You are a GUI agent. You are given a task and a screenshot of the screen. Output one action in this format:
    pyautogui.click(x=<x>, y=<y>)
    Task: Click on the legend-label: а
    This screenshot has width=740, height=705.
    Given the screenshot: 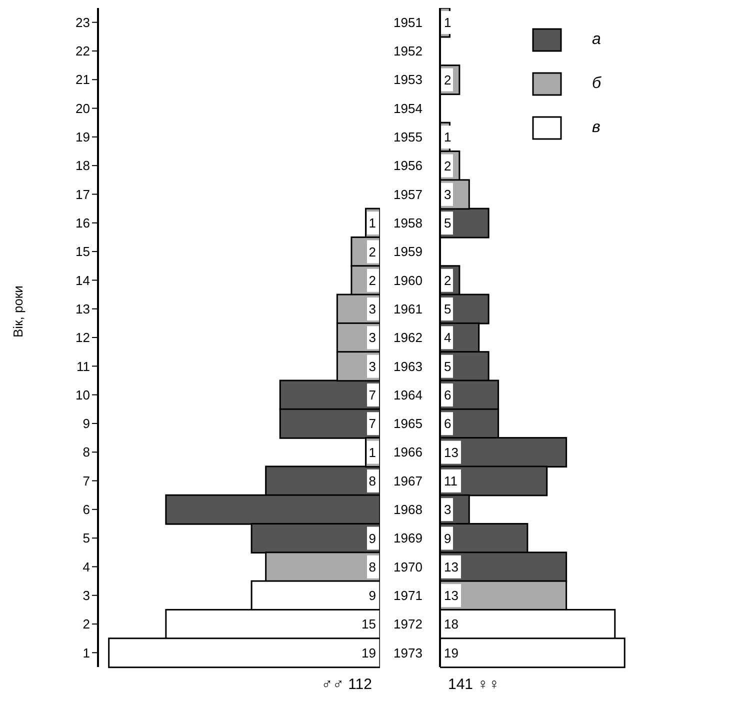 What is the action you would take?
    pyautogui.click(x=596, y=40)
    